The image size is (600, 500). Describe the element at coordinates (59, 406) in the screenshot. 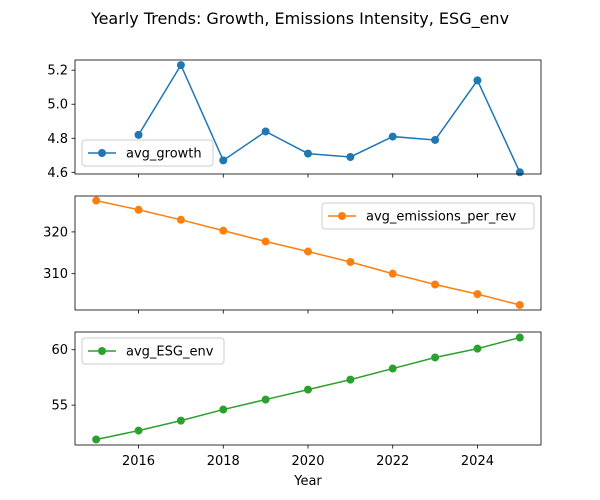

I see `y-tick-label: 55` at that location.